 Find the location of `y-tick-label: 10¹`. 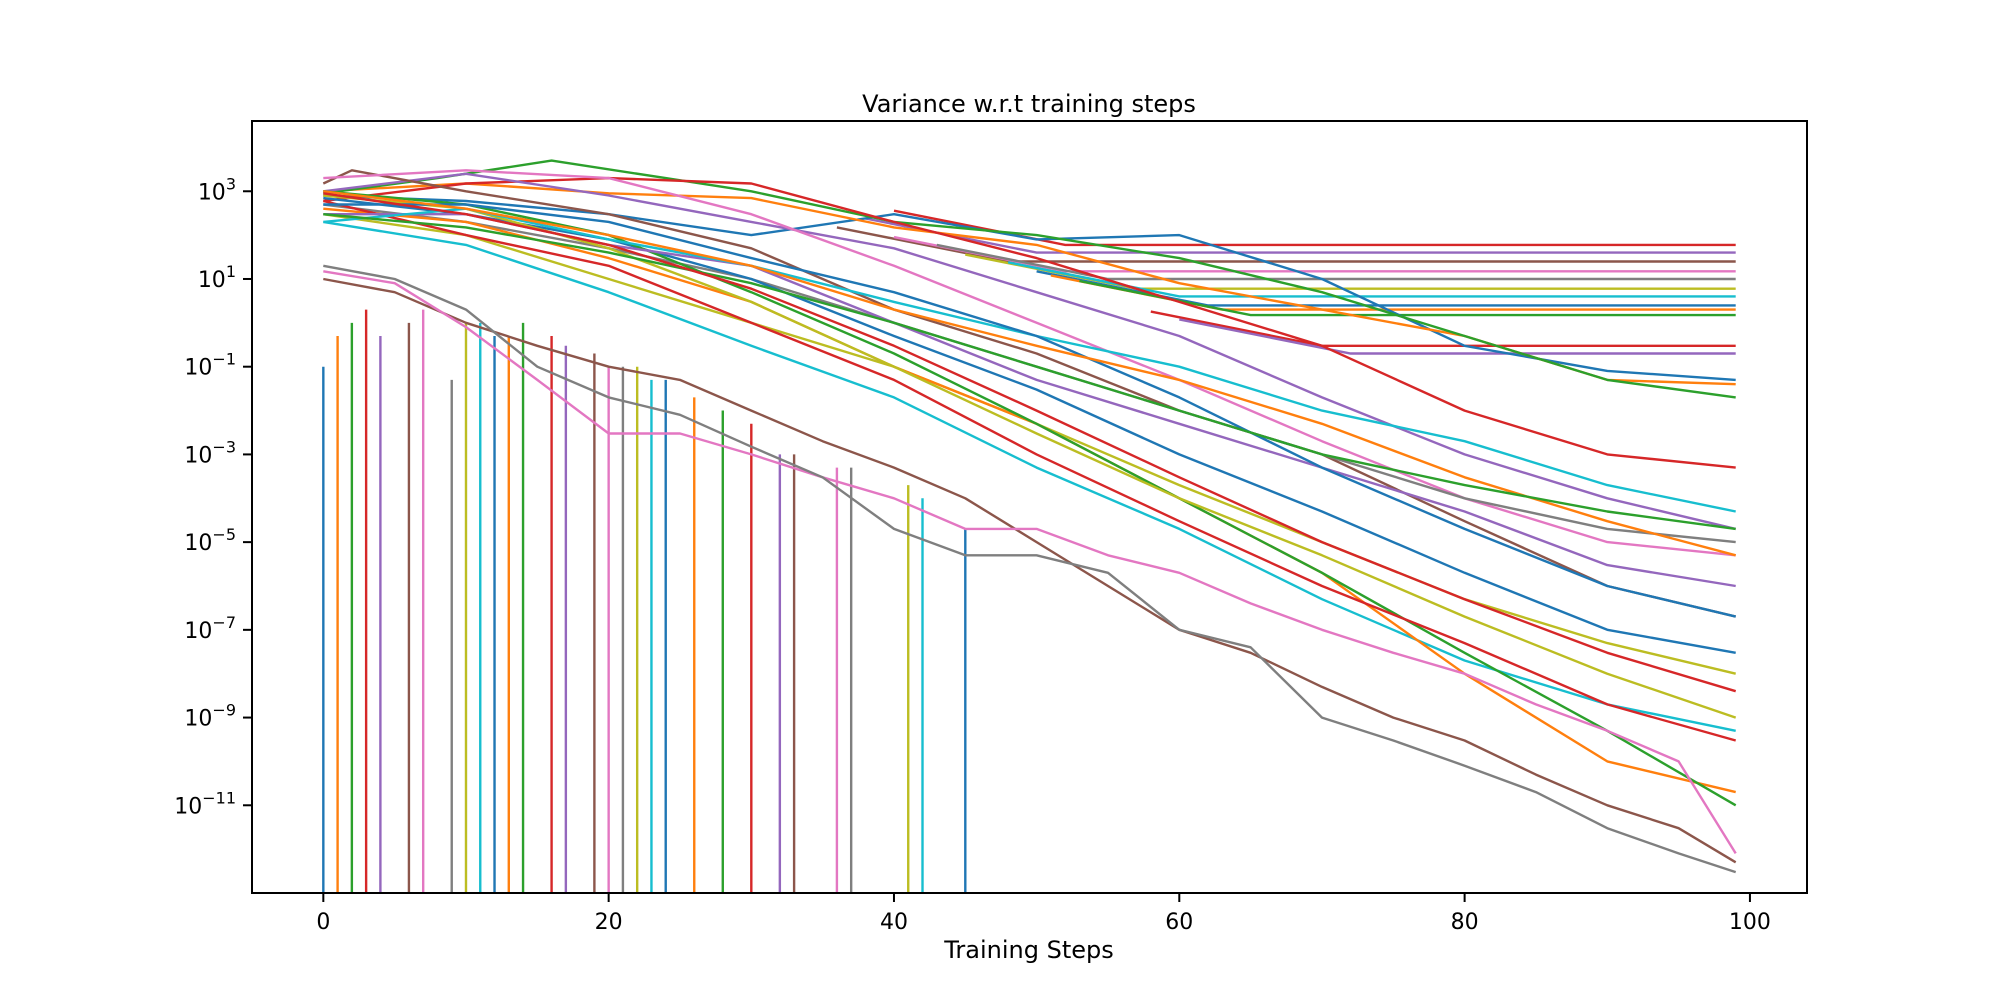

y-tick-label: 10¹ is located at coordinates (217, 277).